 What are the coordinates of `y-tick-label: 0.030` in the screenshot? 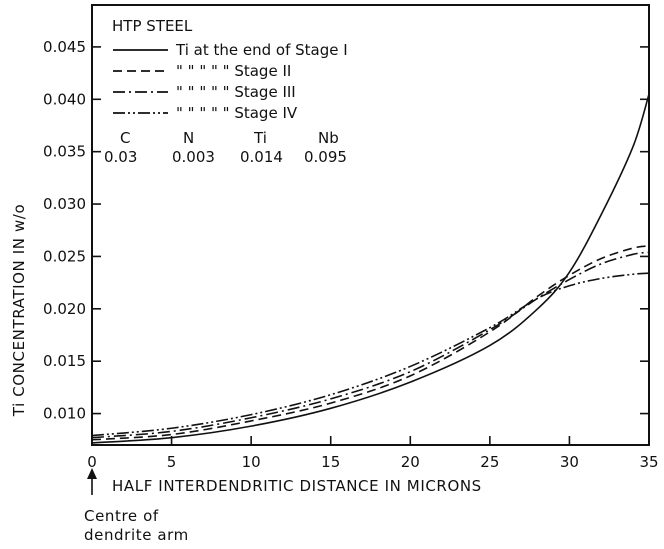 It's located at (64, 204).